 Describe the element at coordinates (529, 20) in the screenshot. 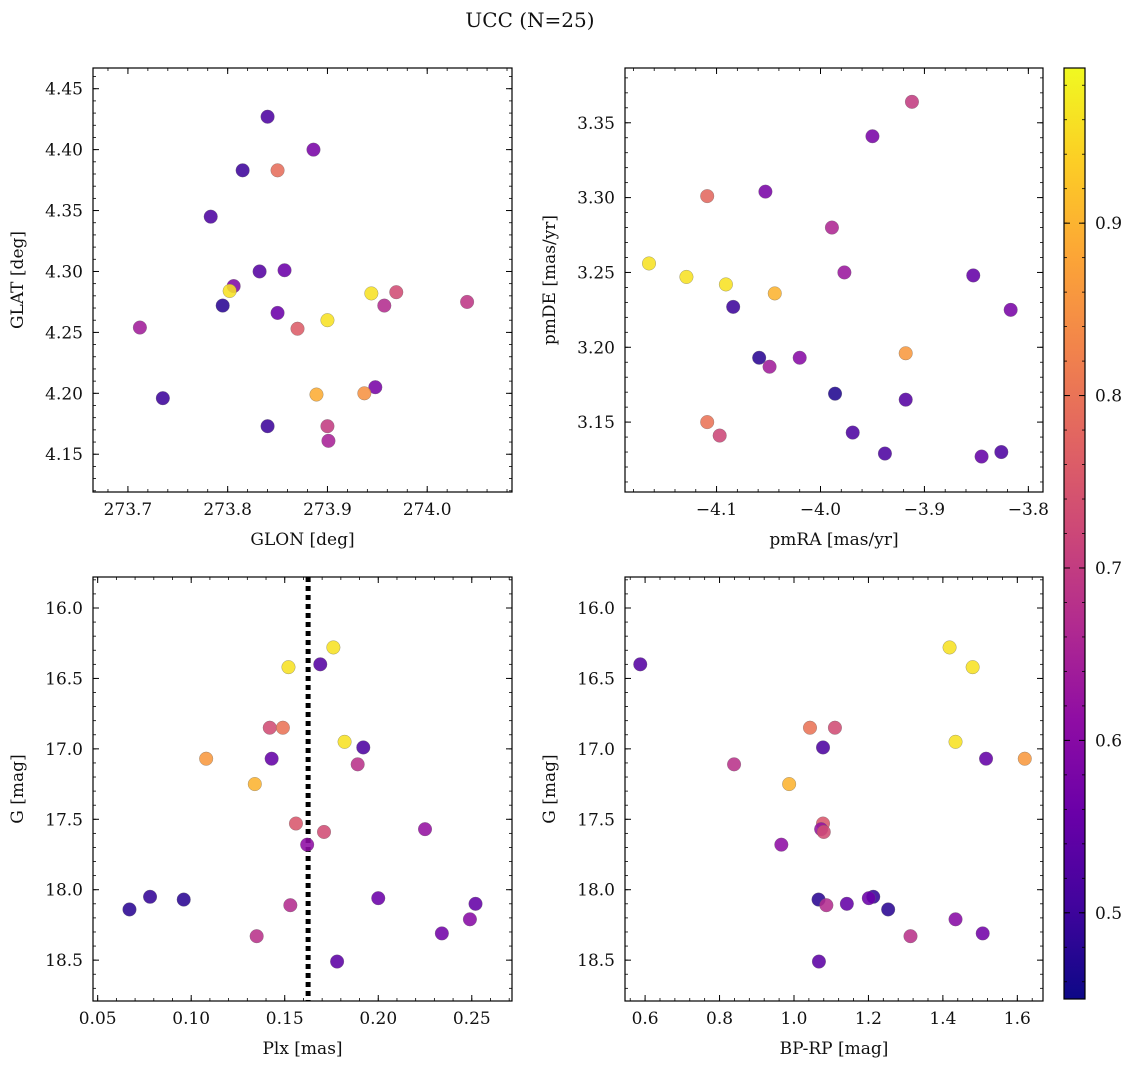

I see `figure-title: UCC (N=25)` at that location.